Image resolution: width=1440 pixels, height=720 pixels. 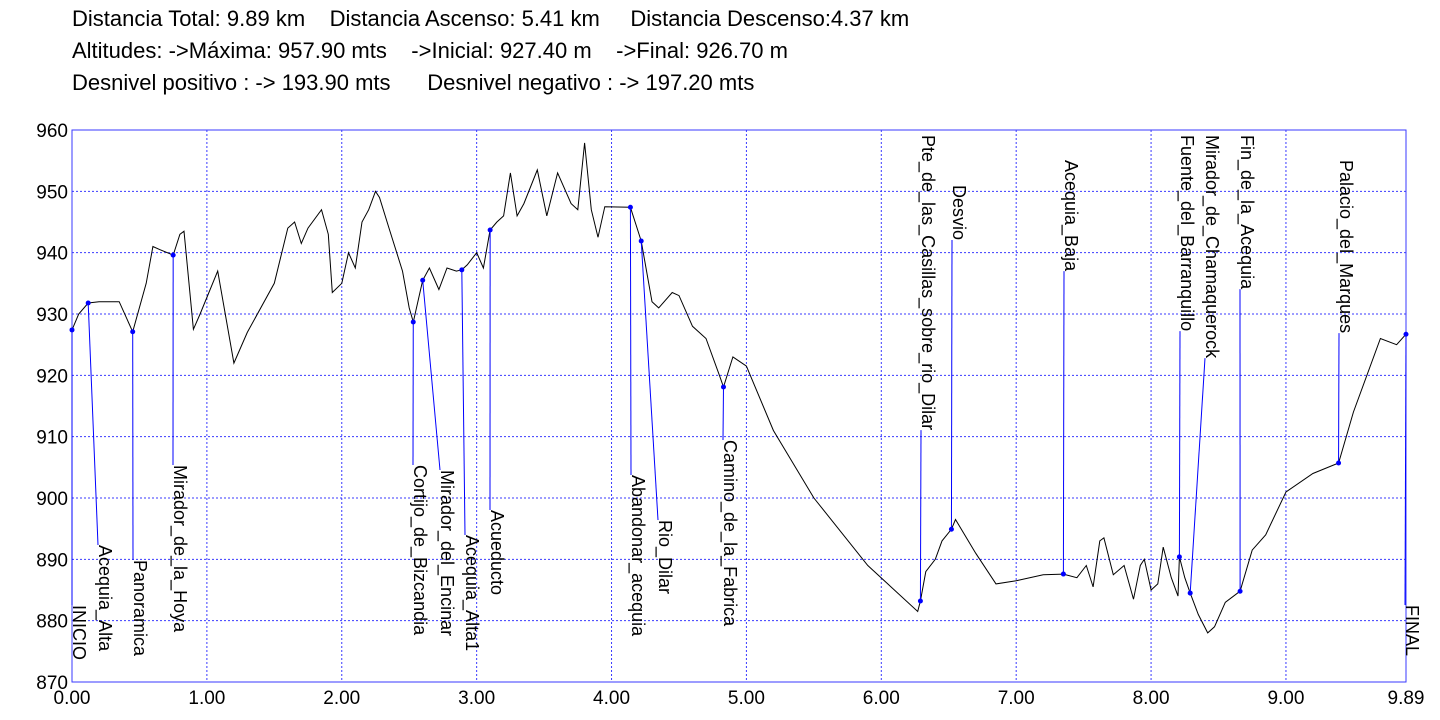 What do you see at coordinates (1016, 698) in the screenshot?
I see `x-tick-label: 7.00` at bounding box center [1016, 698].